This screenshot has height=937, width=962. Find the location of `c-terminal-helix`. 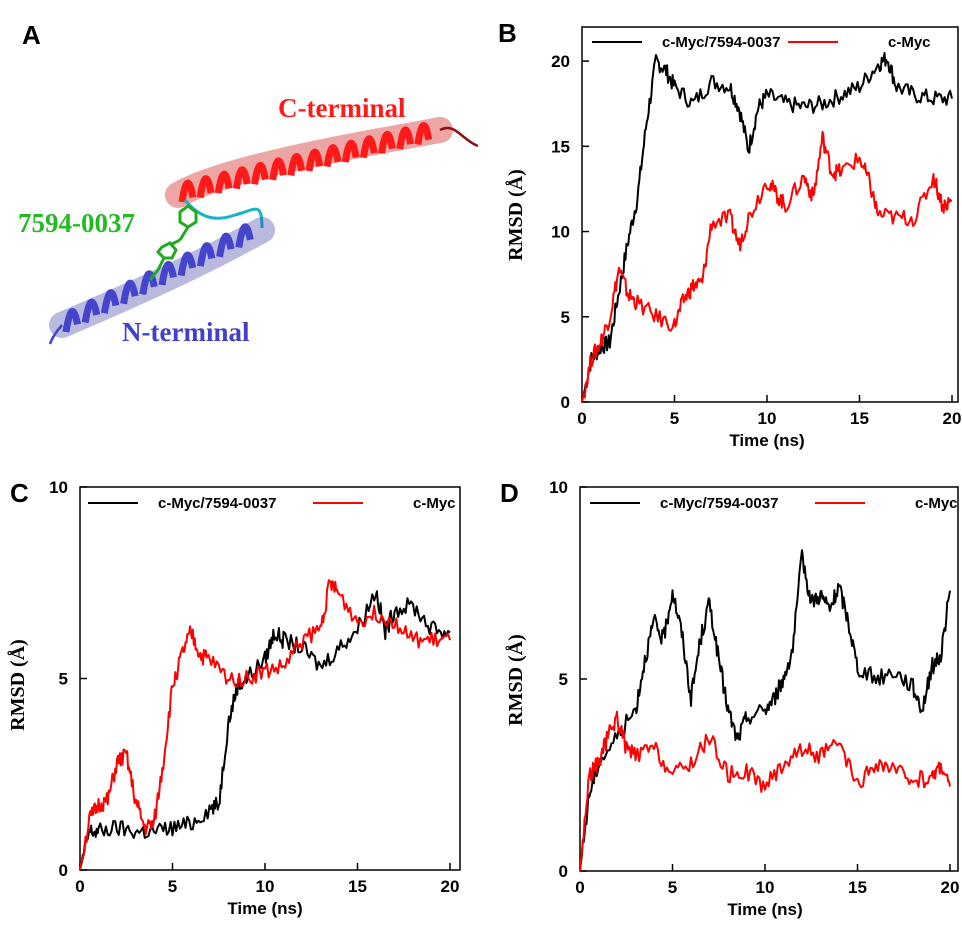

c-terminal-helix is located at coordinates (309, 162).